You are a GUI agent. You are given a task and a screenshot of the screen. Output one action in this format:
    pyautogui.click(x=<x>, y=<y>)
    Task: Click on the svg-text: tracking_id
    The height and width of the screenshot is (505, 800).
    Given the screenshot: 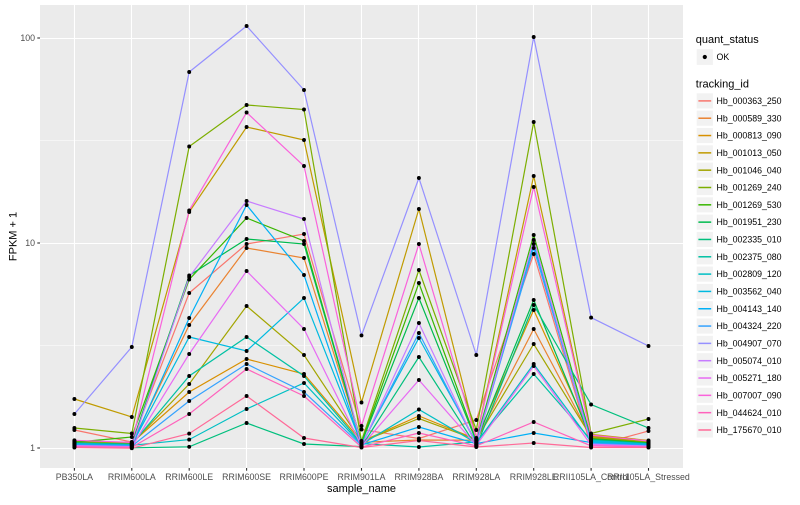 What is the action you would take?
    pyautogui.click(x=722, y=85)
    